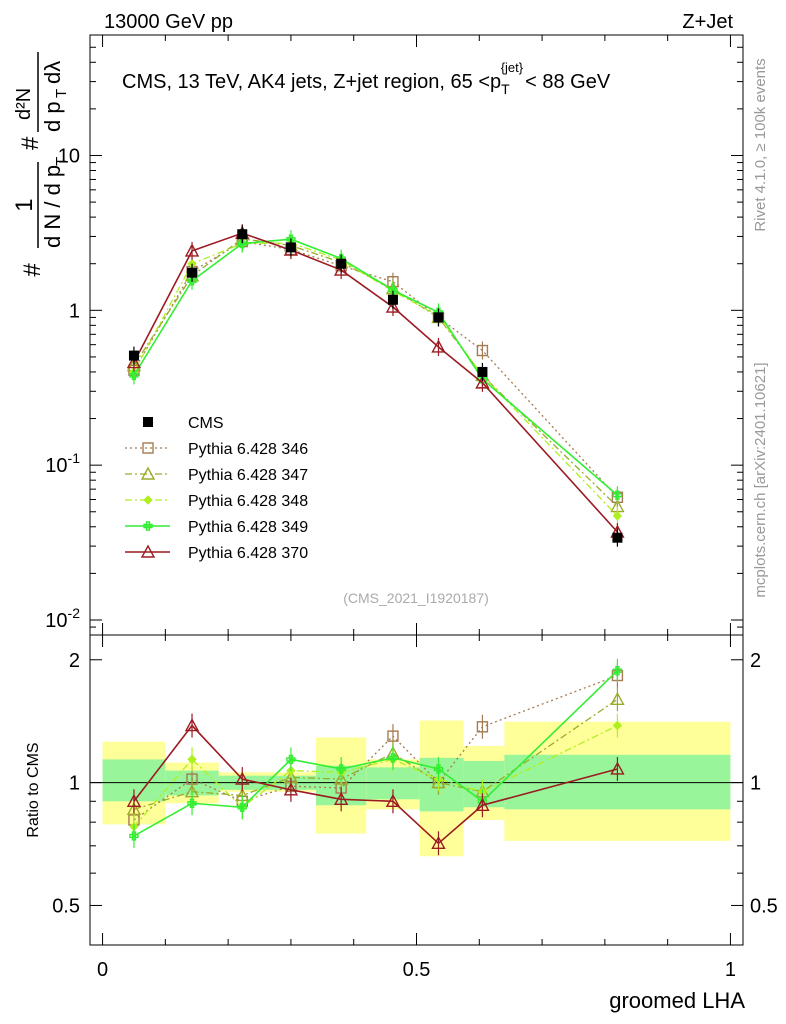 The height and width of the screenshot is (1024, 786). I want to click on main-y-tick-label: 10⁻¹, so click(62, 463).